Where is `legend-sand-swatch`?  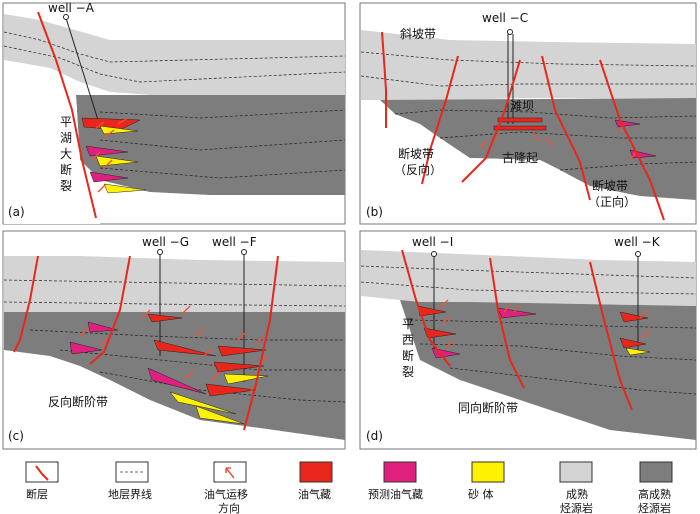 legend-sand-swatch is located at coordinates (488, 472).